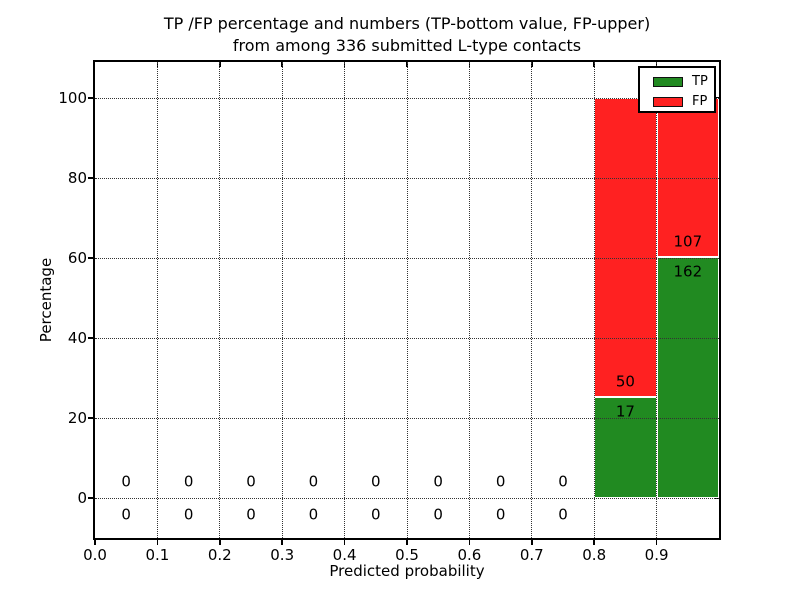  What do you see at coordinates (668, 81) in the screenshot?
I see `tp-swatch-icon` at bounding box center [668, 81].